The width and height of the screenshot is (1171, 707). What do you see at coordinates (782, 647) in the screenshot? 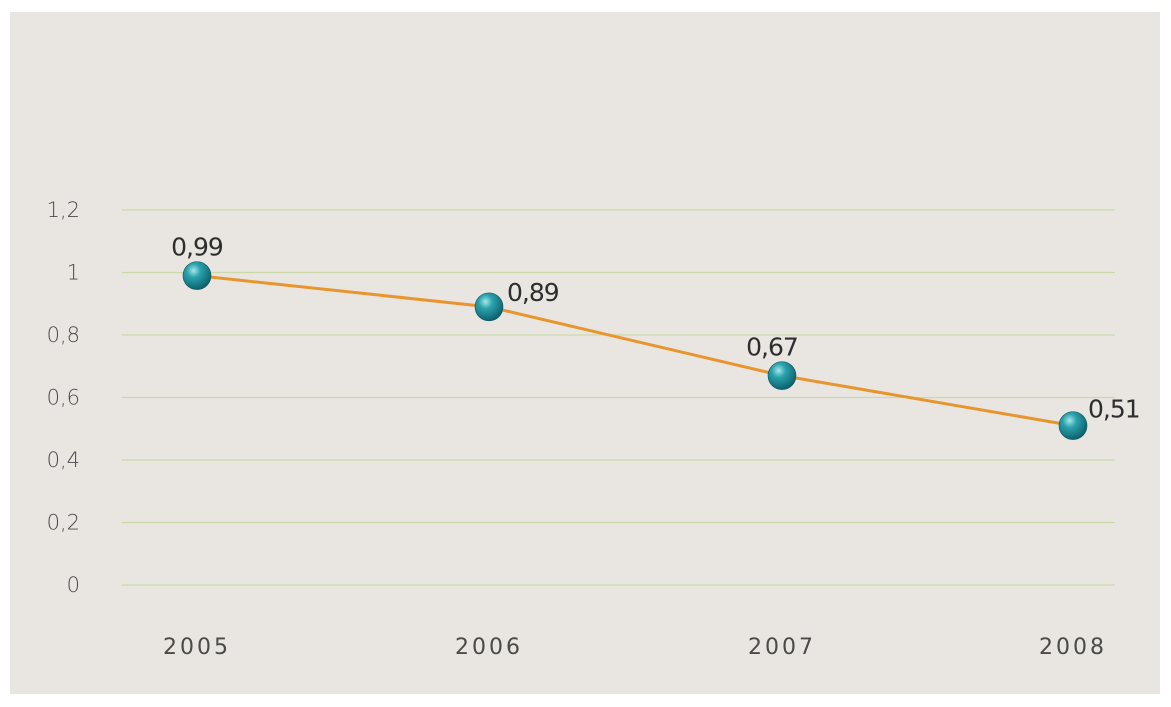
I see `x-tick-label: 2007` at bounding box center [782, 647].